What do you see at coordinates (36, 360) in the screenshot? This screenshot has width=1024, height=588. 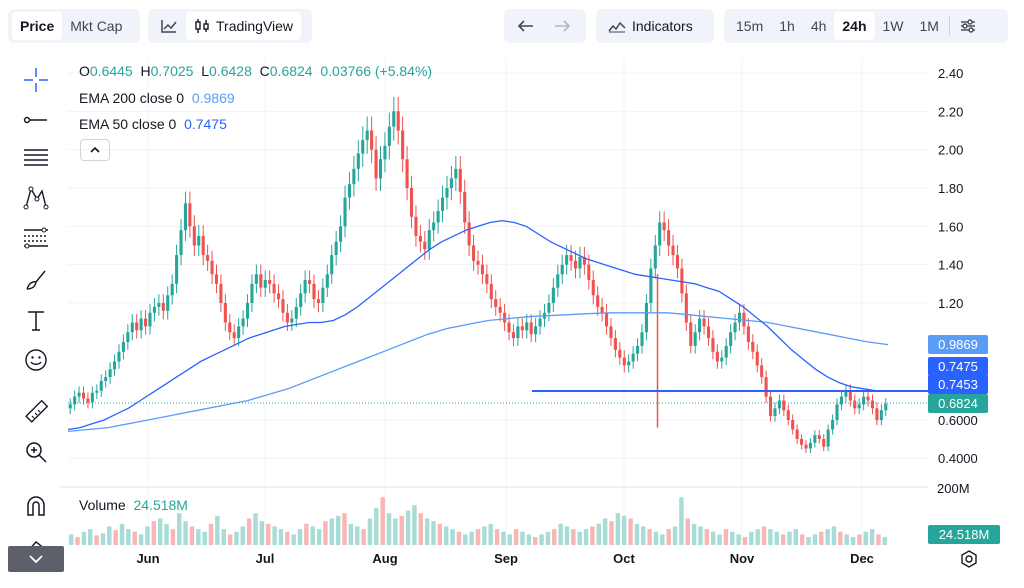 I see `emoji-tool` at bounding box center [36, 360].